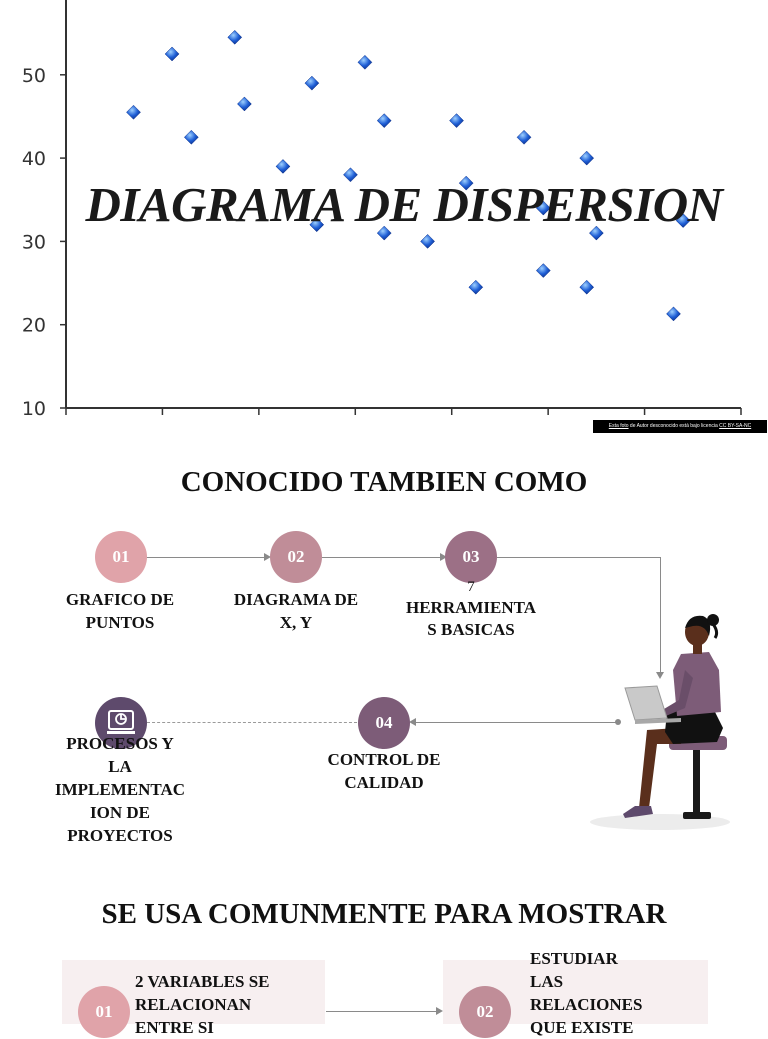 Image resolution: width=768 pixels, height=1039 pixels. What do you see at coordinates (382, 1011) in the screenshot?
I see `connector-usage` at bounding box center [382, 1011].